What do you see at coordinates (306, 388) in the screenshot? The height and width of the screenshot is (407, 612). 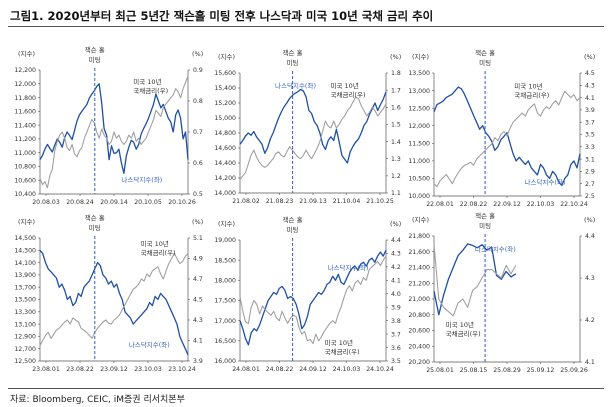 I see `footer-rule` at bounding box center [306, 388].